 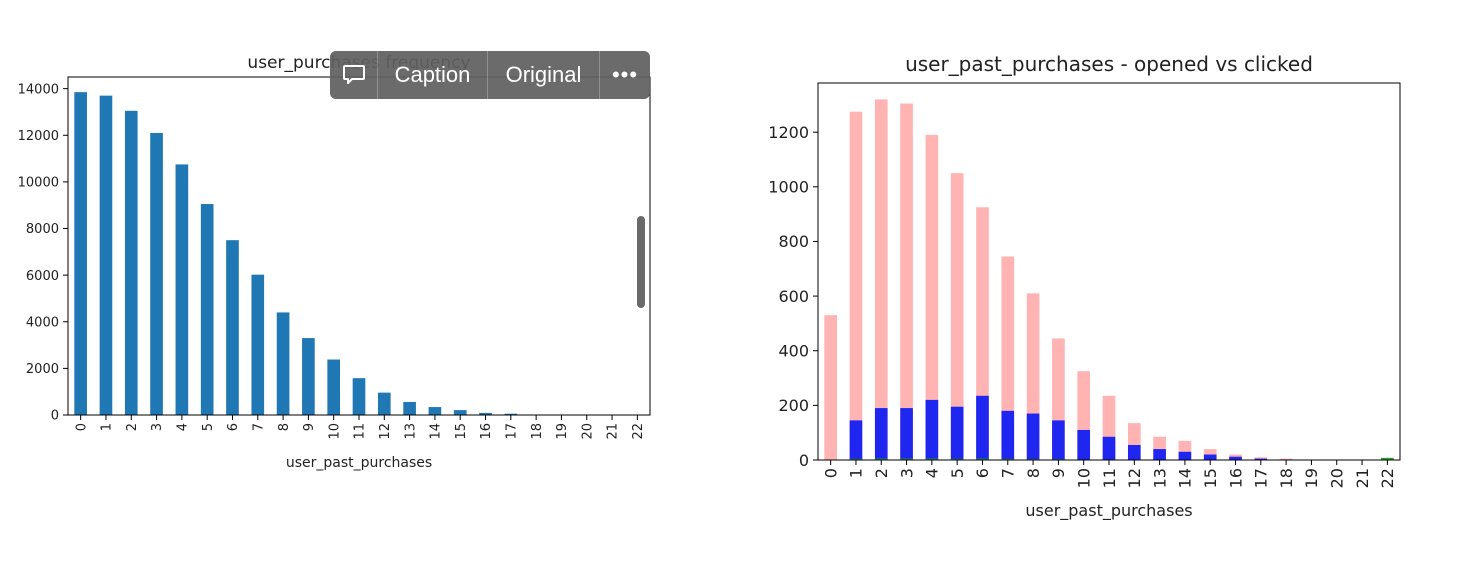 What do you see at coordinates (1109, 64) in the screenshot?
I see `chart-title: user_past_purchases - opened vs clicked` at bounding box center [1109, 64].